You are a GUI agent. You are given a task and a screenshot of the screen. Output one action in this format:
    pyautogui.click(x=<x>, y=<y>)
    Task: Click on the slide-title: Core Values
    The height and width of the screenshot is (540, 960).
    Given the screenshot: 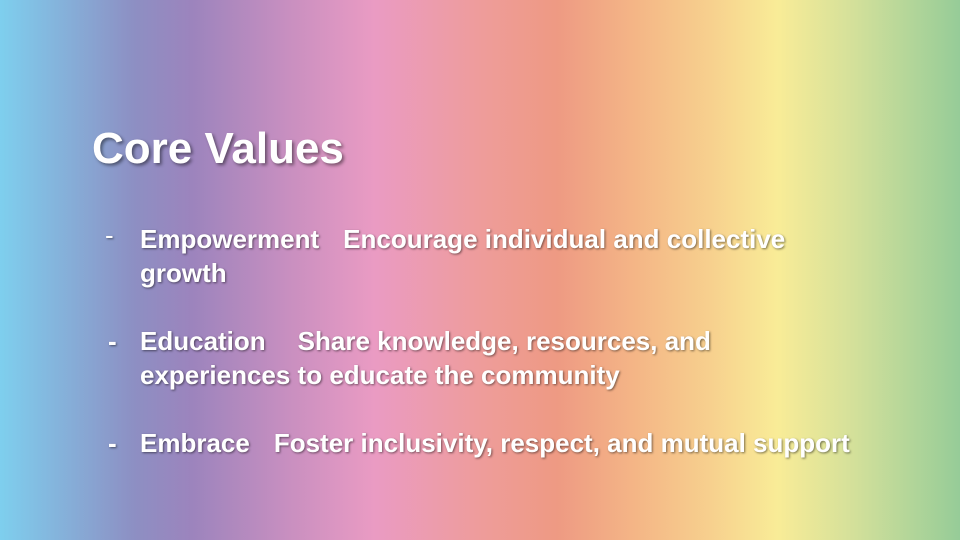 What is the action you would take?
    pyautogui.click(x=218, y=148)
    